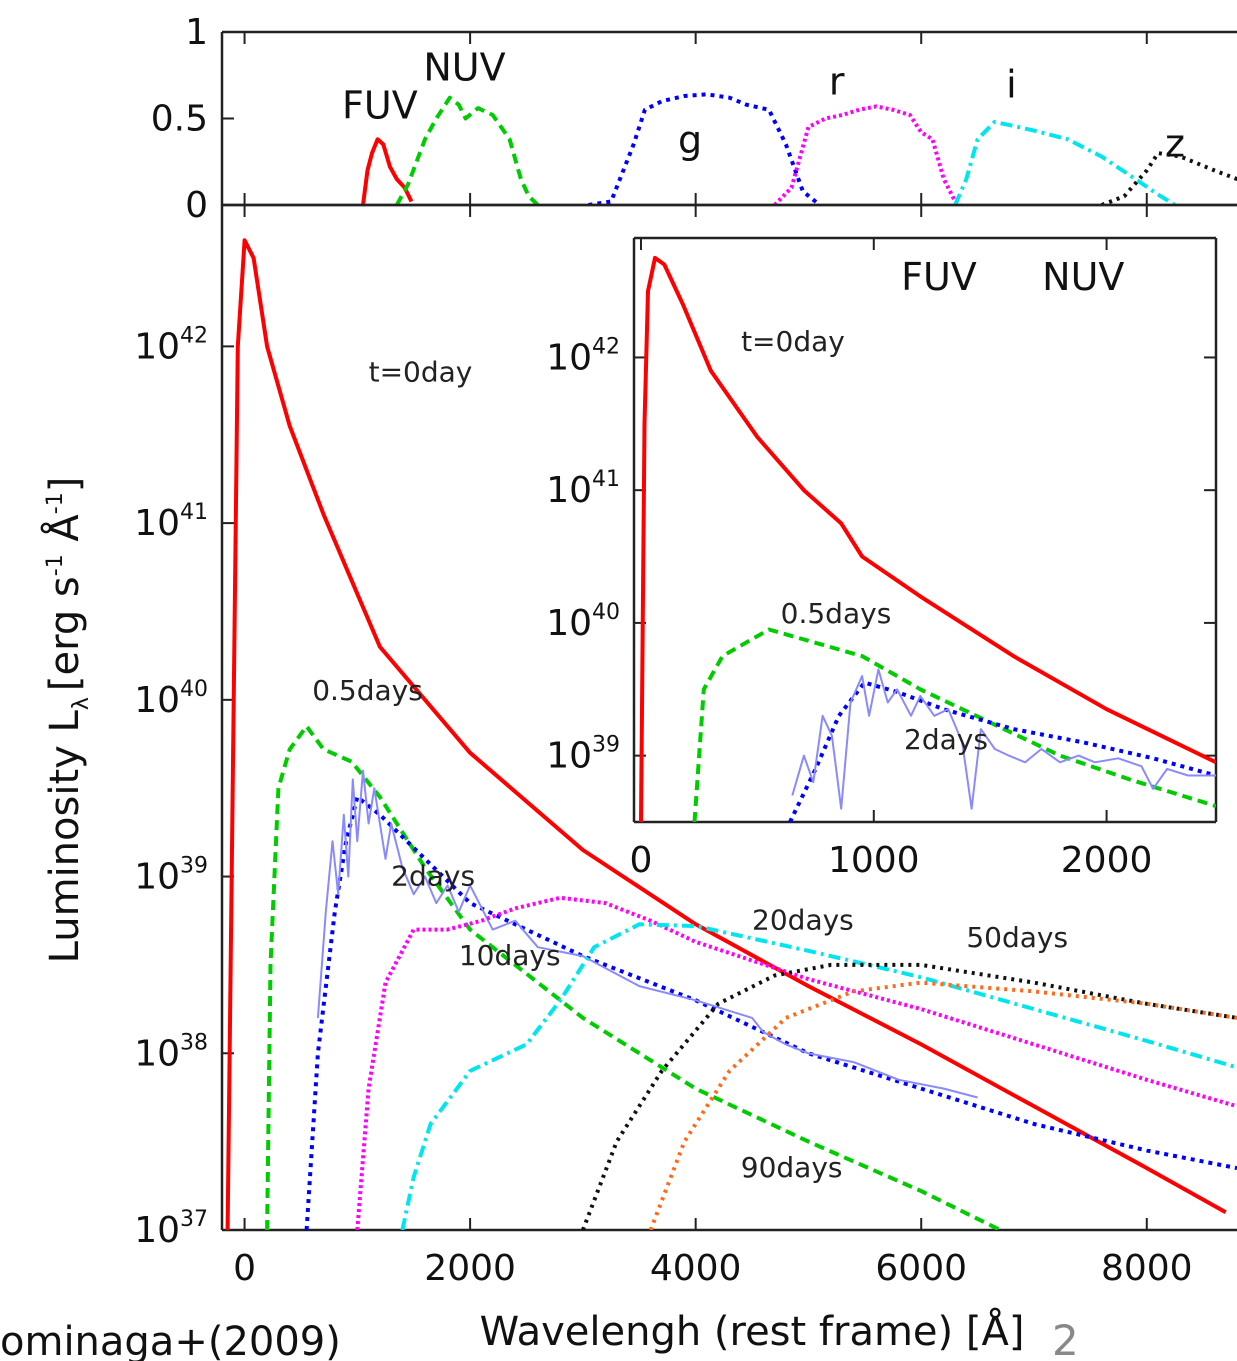 This screenshot has height=1361, width=1237. What do you see at coordinates (179, 119) in the screenshot?
I see `y-tick-label: 0.5` at bounding box center [179, 119].